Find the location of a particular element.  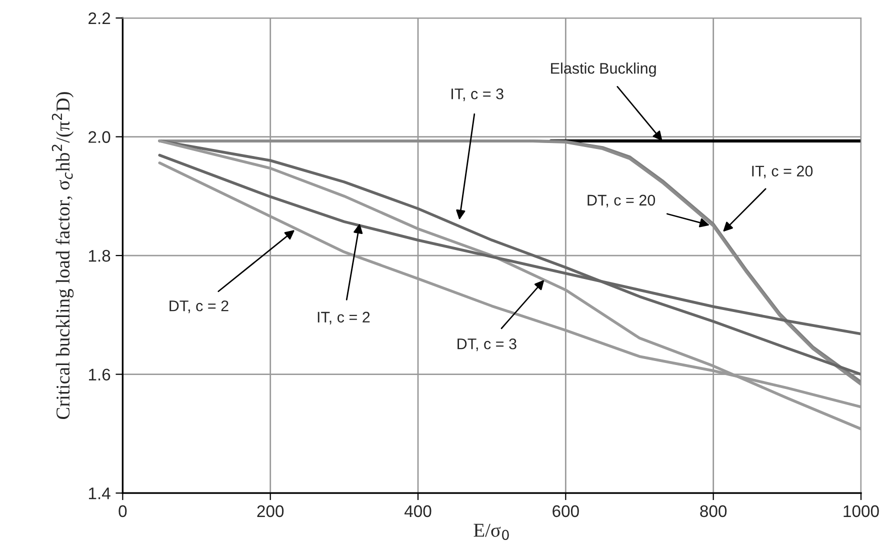

annotation: Elastic Buckling is located at coordinates (603, 69).